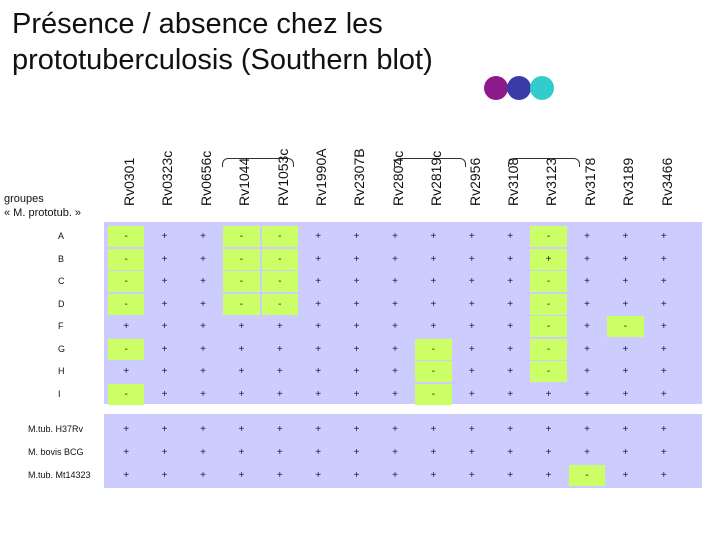  I want to click on row-label: M. bovis BCG, so click(56, 452).